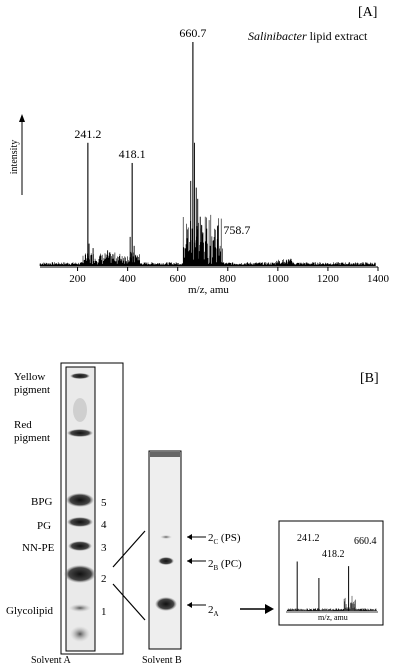  What do you see at coordinates (277, 36) in the screenshot?
I see `chart-title-italic: Salinibacter` at bounding box center [277, 36].